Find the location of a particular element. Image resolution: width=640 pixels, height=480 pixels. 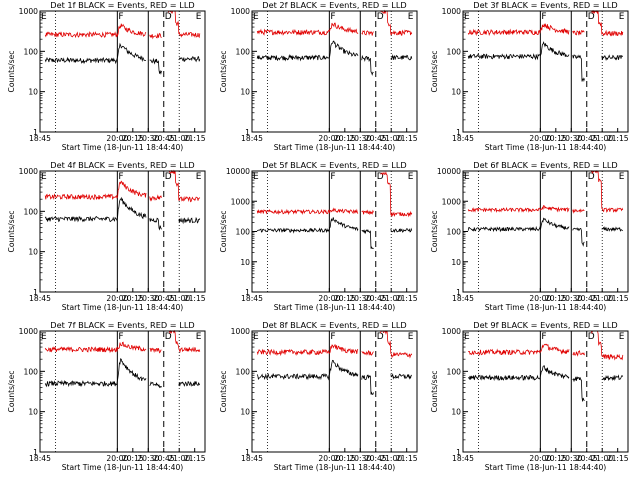

panel-title: Det 5f BLACK = Events, RED = LLD is located at coordinates (334, 165).